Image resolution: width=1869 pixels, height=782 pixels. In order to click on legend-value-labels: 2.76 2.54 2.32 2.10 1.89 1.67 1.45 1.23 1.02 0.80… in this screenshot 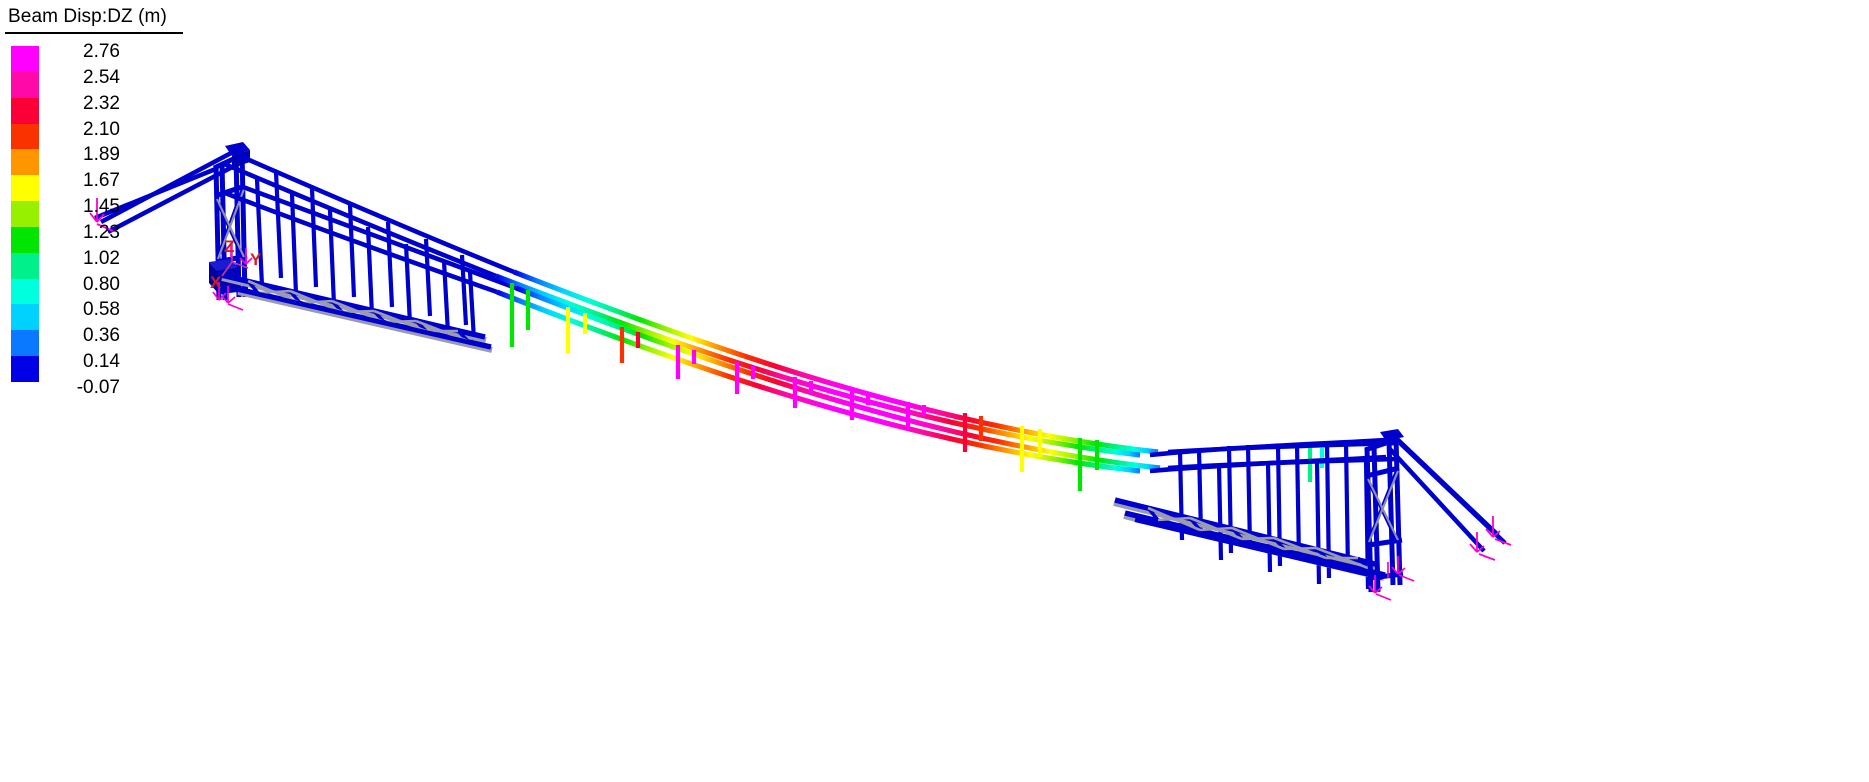, I will do `click(108, 216)`.